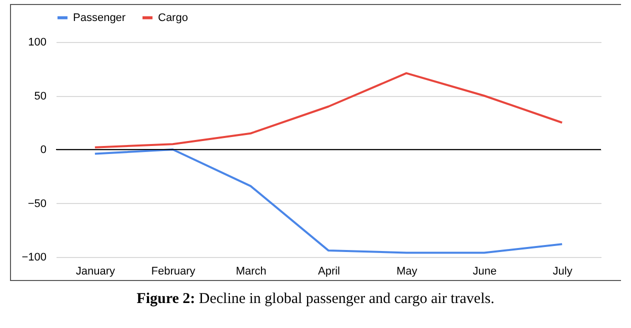 Image resolution: width=631 pixels, height=328 pixels. What do you see at coordinates (40, 96) in the screenshot?
I see `y-tick-label: 50` at bounding box center [40, 96].